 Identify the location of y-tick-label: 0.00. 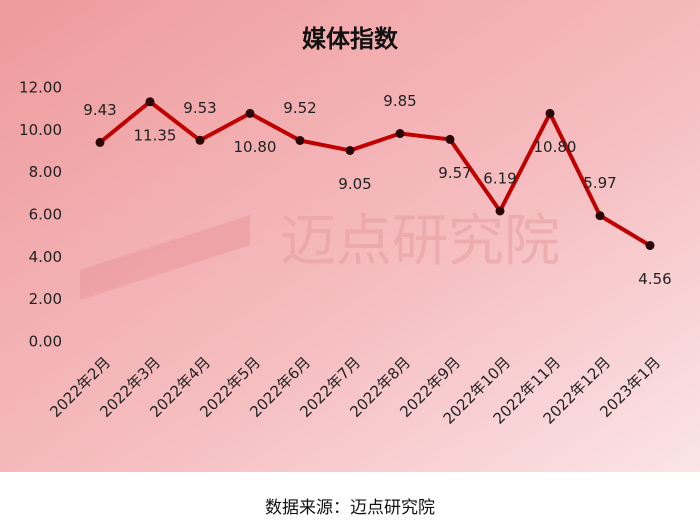
(45, 342).